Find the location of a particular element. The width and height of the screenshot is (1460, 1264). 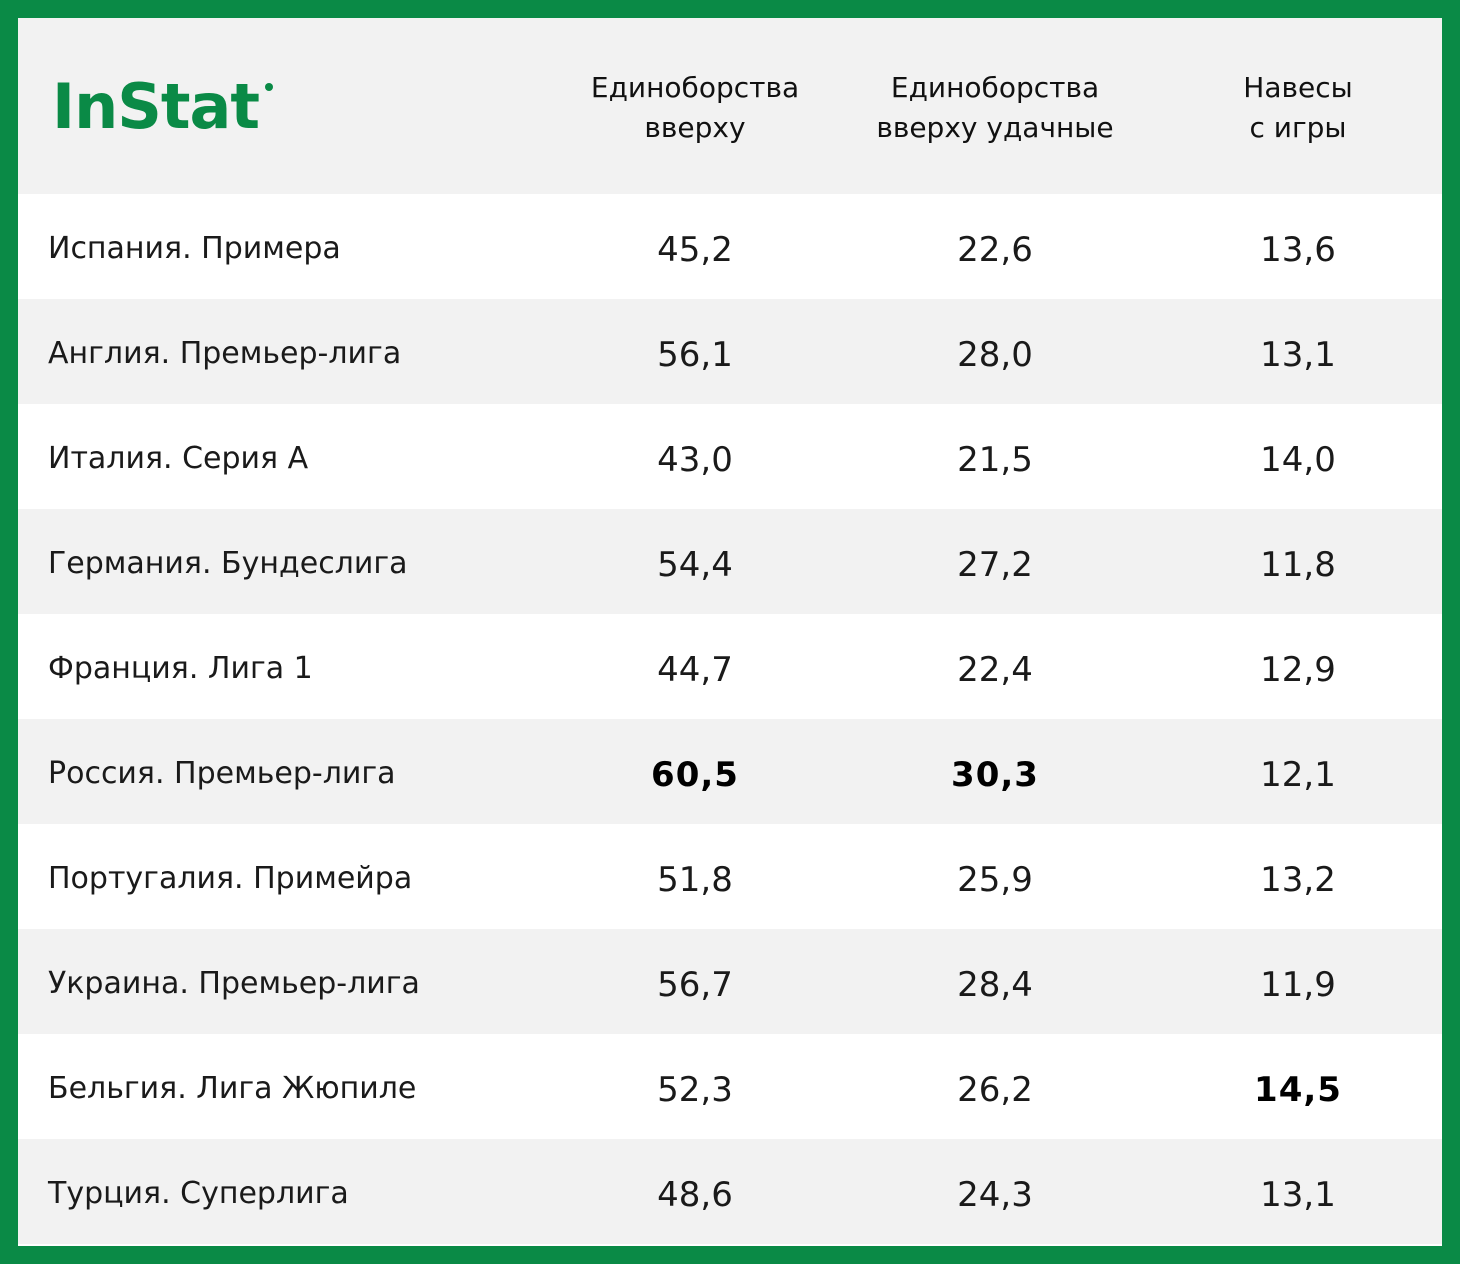

value-cell: 48,6 is located at coordinates (695, 1195).